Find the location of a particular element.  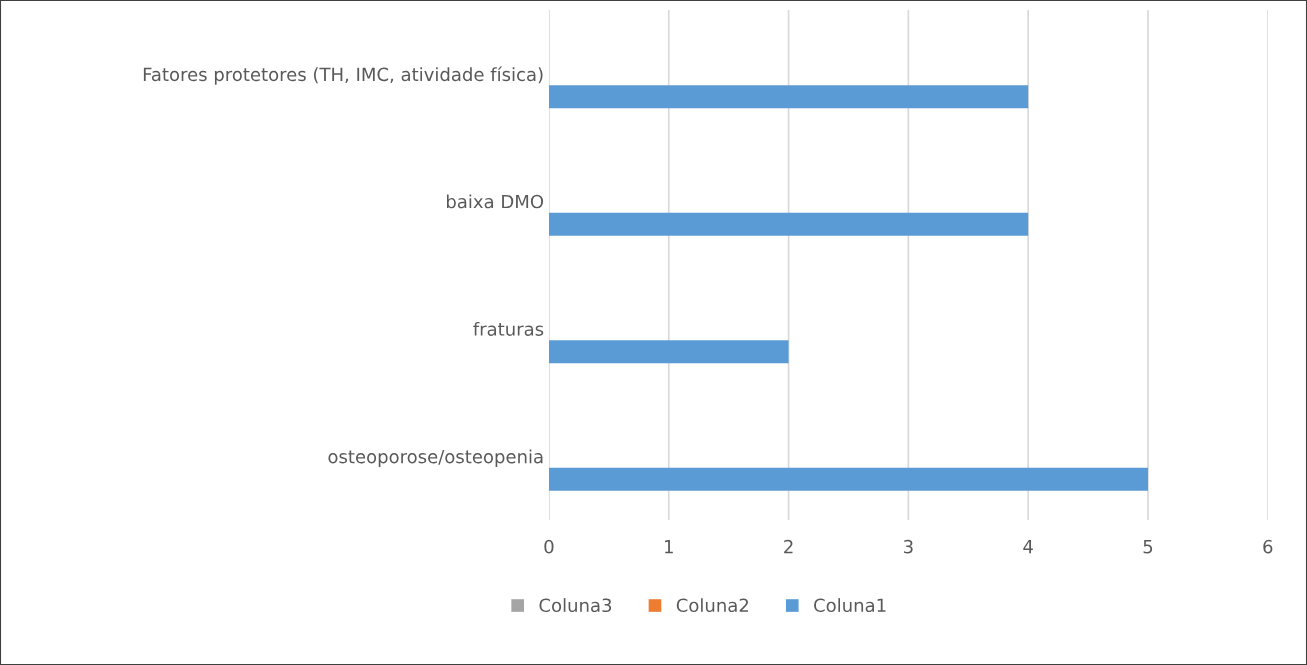

y-tick-label: osteoporose/osteopenia is located at coordinates (435, 458).